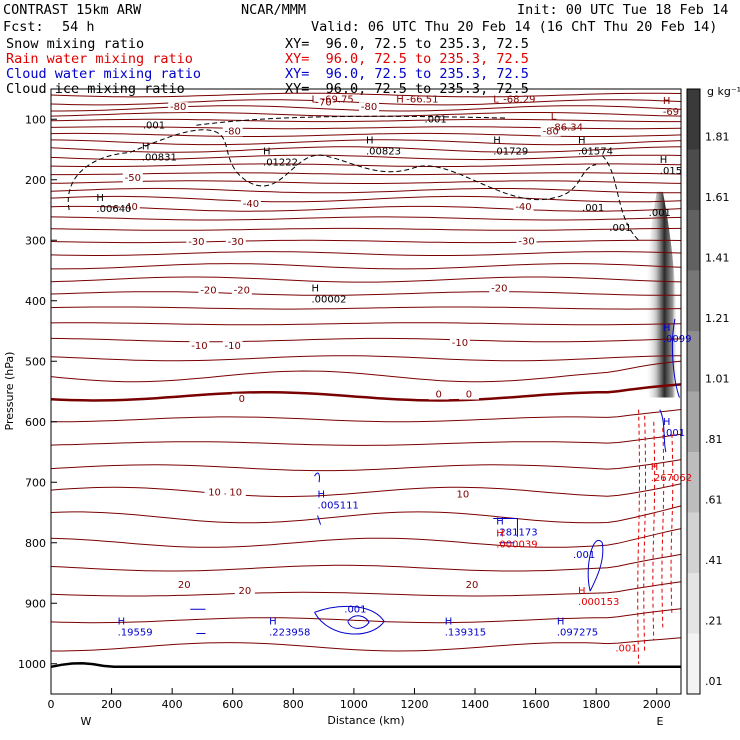  Describe the element at coordinates (23, 27) in the screenshot. I see `forecast-label: Fcst:` at that location.